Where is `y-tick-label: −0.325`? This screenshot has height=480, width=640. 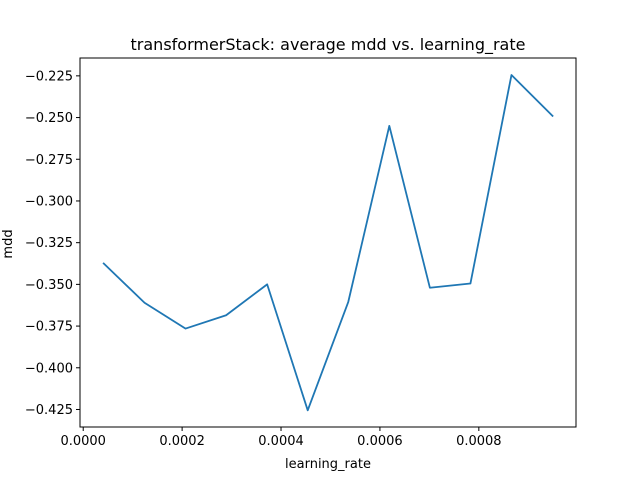
y-tick-label: −0.325 is located at coordinates (49, 243).